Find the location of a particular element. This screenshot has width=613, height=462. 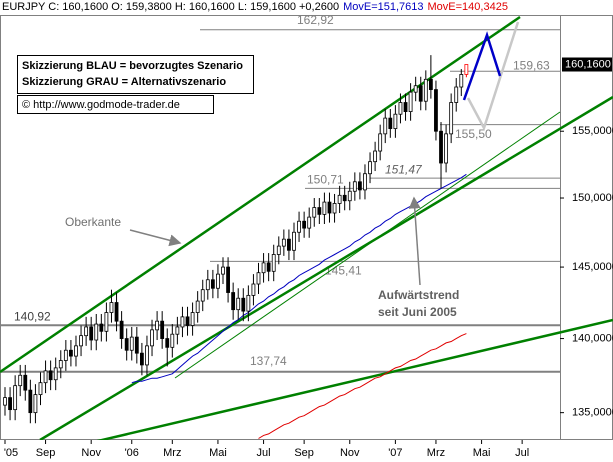

level-label: 159,63 is located at coordinates (531, 65).